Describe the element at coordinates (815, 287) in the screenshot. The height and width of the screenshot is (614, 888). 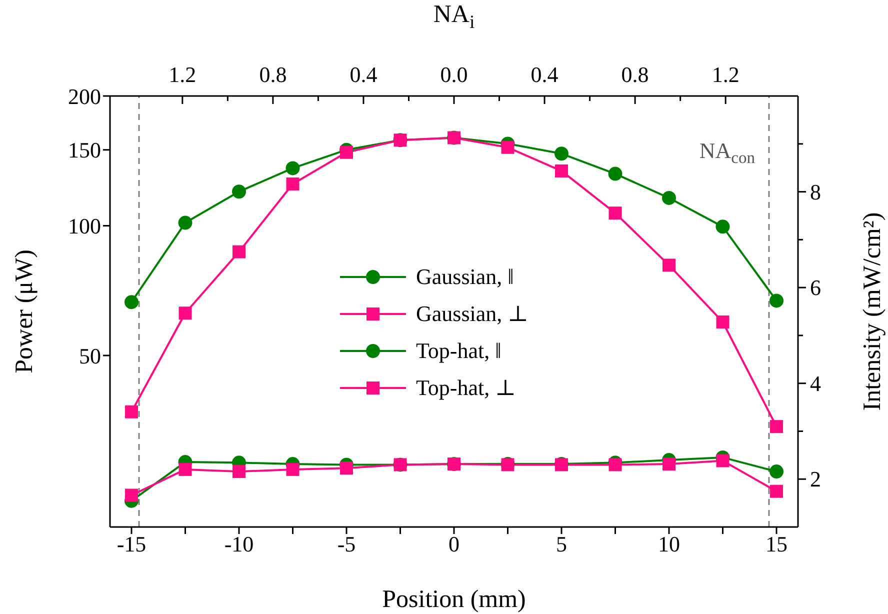
I see `y2-tick-label: 6` at that location.